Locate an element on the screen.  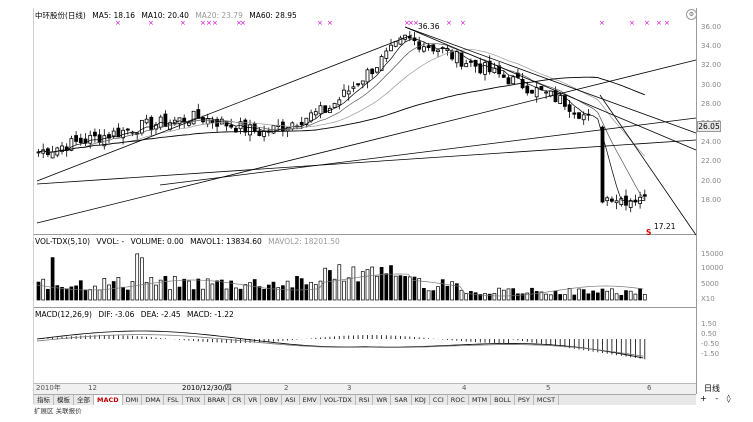
tab-psy: PSY is located at coordinates (524, 400).